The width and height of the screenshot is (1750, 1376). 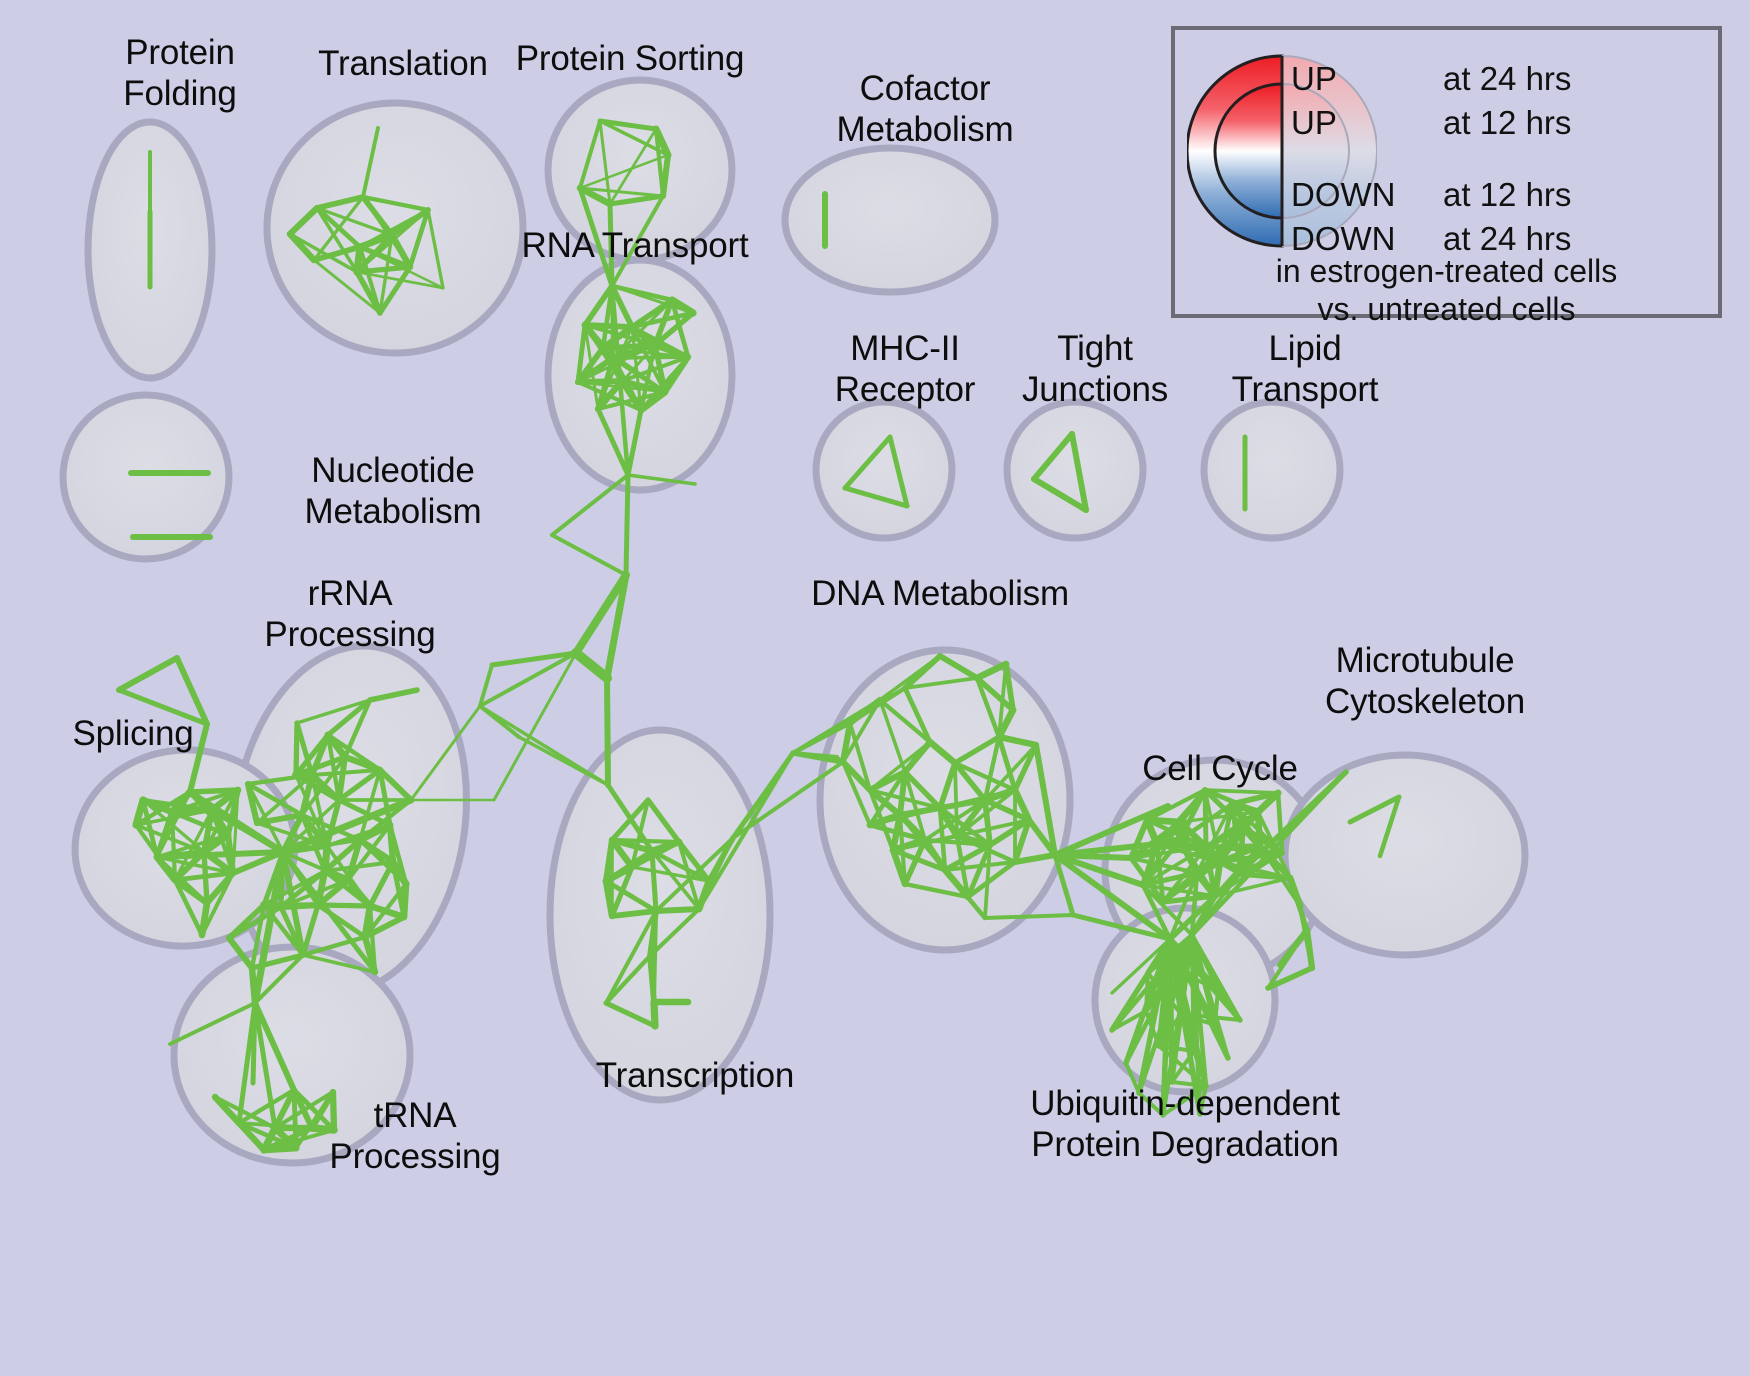 What do you see at coordinates (1314, 122) in the screenshot?
I see `legend-key-up-12: UP` at bounding box center [1314, 122].